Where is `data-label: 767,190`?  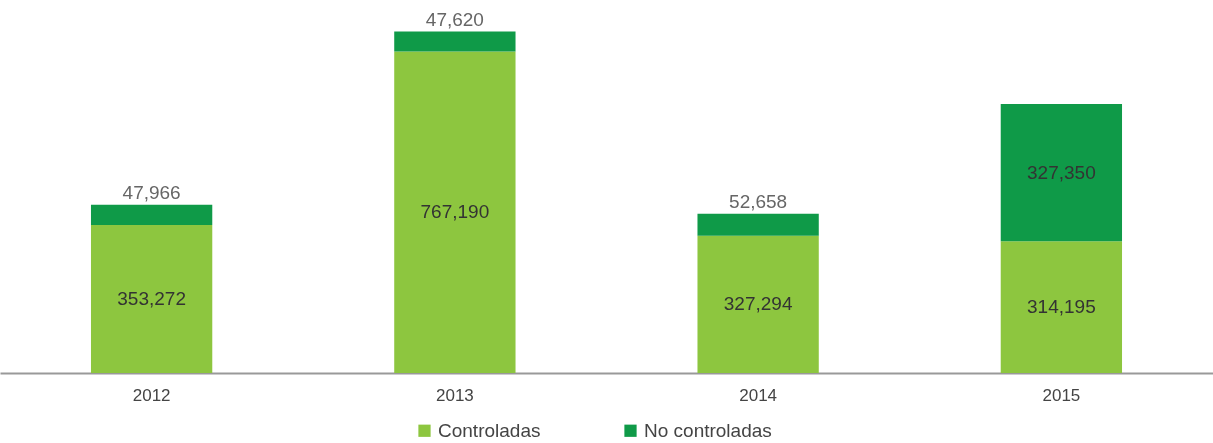 data-label: 767,190 is located at coordinates (455, 212).